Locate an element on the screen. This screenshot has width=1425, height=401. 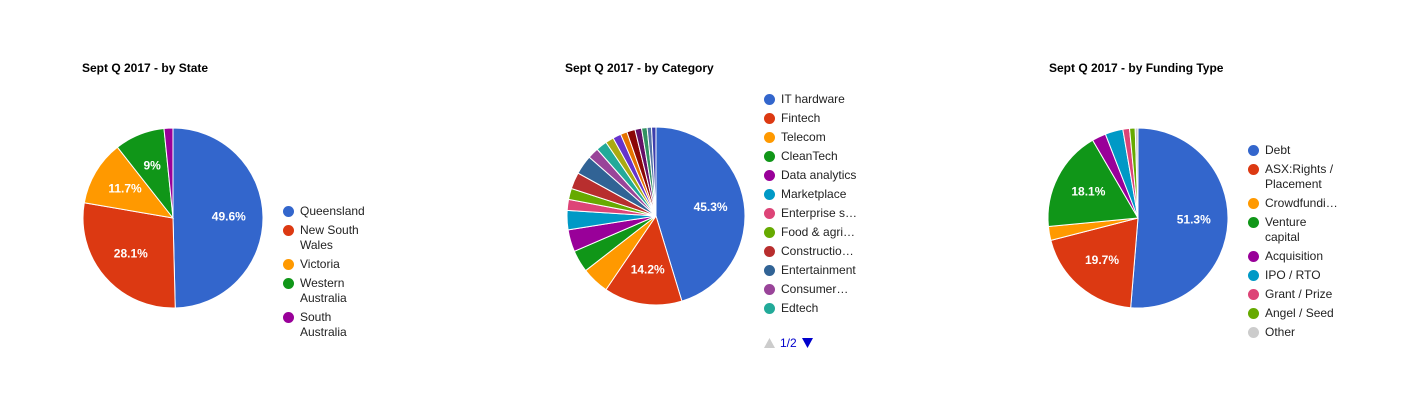
legend-item: Data analytics is located at coordinates (810, 175).